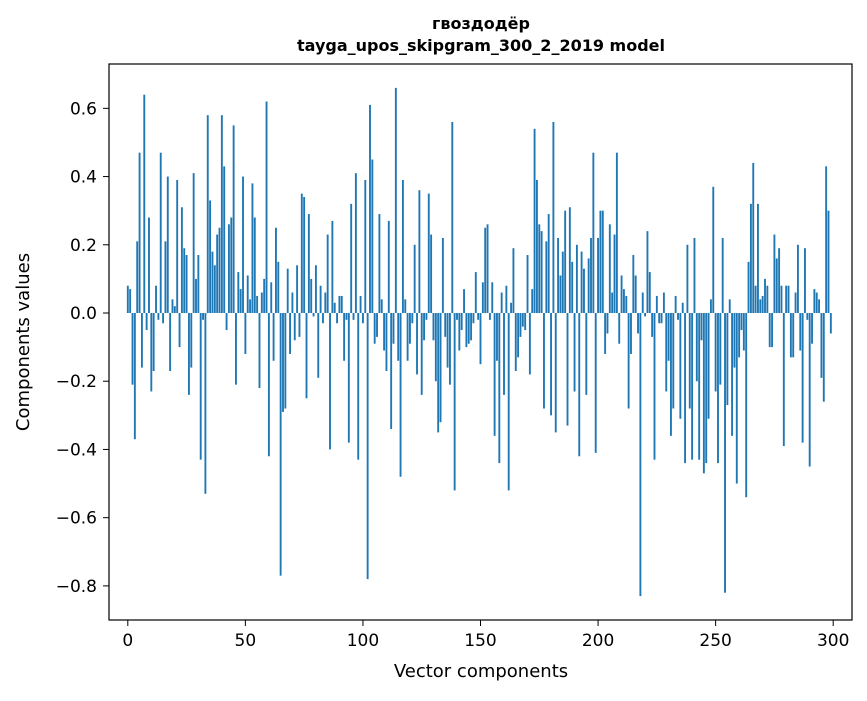 The height and width of the screenshot is (701, 867). I want to click on x-tick-label: 100, so click(363, 641).